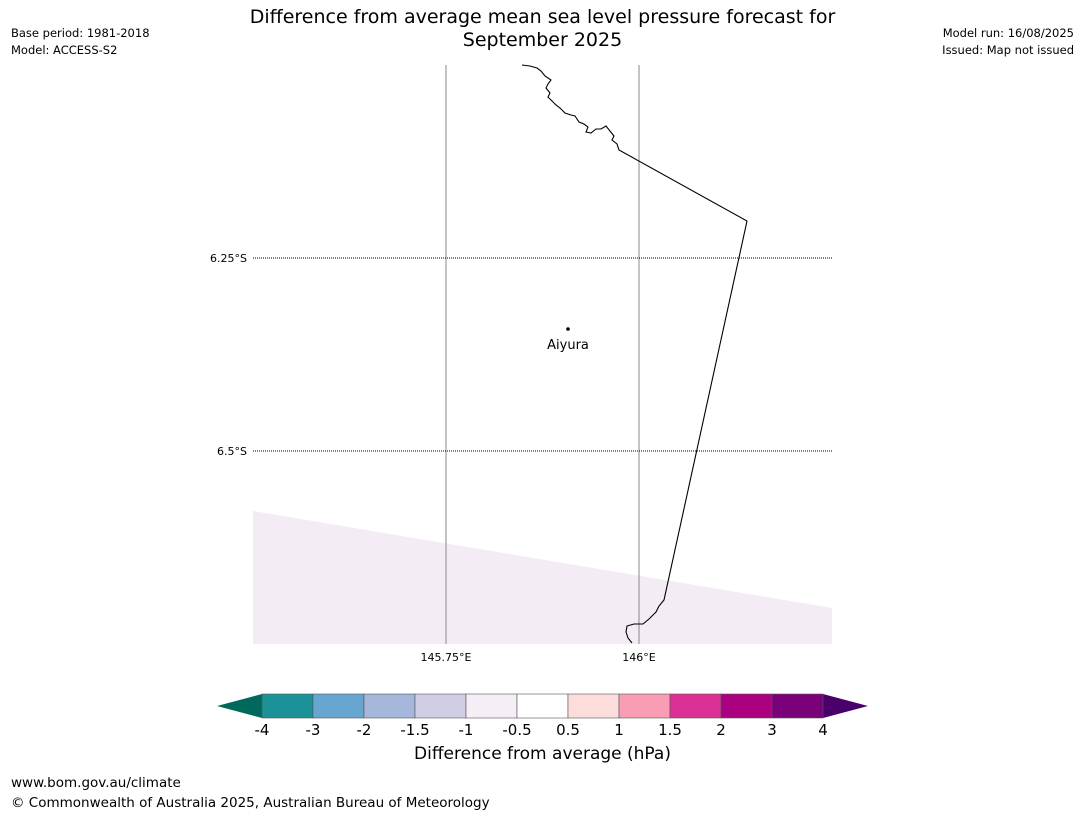 This screenshot has width=1085, height=816. I want to click on lon-label-146: 146°E, so click(638, 657).